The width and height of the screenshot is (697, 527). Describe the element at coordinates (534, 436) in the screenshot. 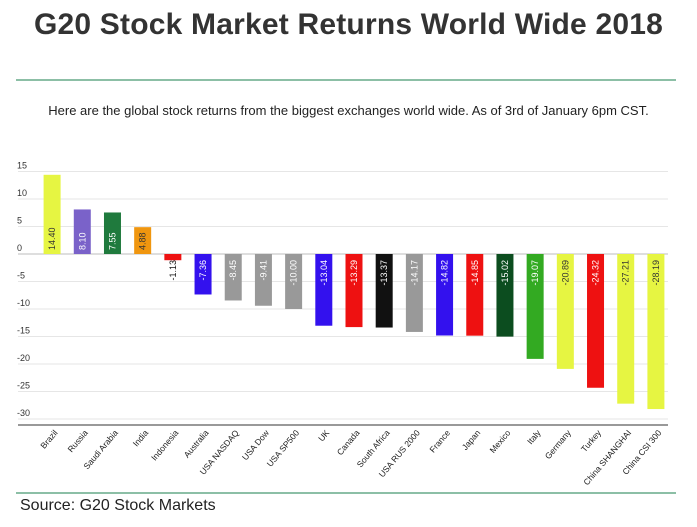

I see `category-label: Italy` at that location.